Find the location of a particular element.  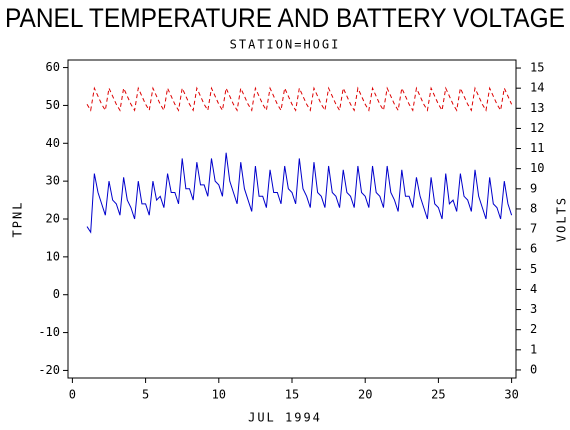

y-tick-label: 60 is located at coordinates (53, 67).